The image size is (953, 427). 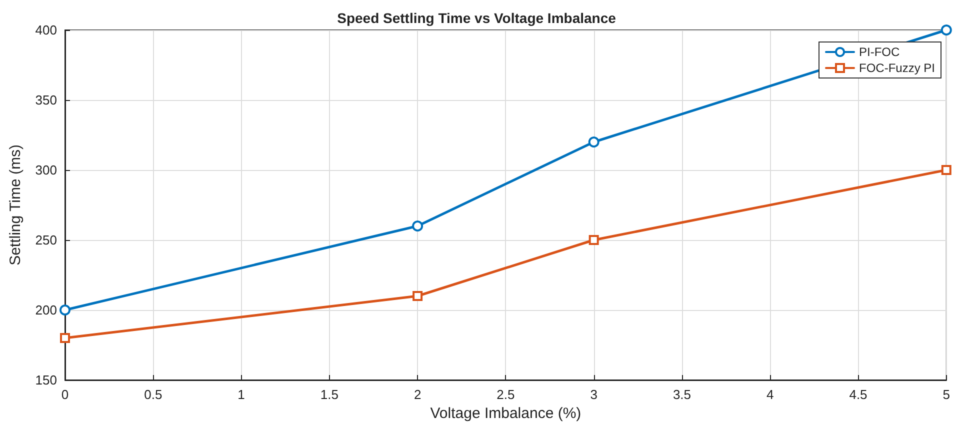 What do you see at coordinates (506, 413) in the screenshot?
I see `x-axis-title: Voltage Imbalance (%)` at bounding box center [506, 413].